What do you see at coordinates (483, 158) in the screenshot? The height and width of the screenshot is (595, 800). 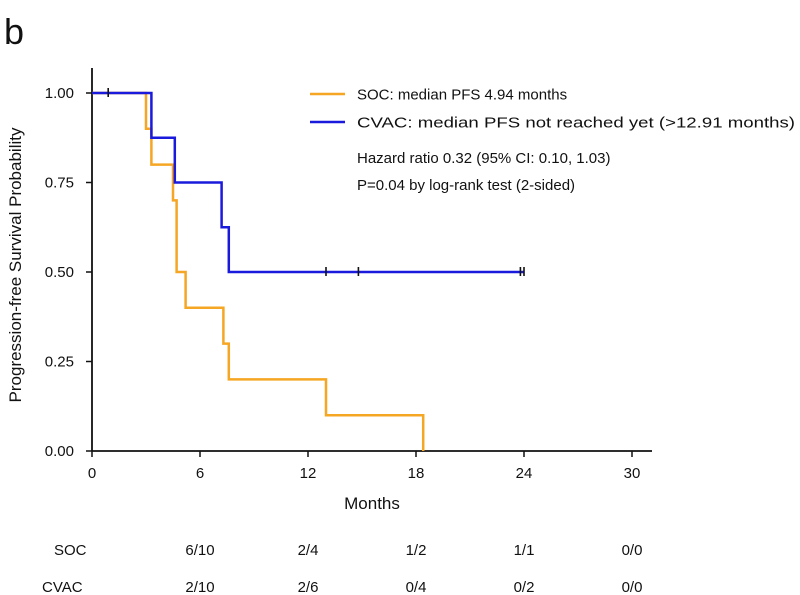 I see `hazard-ratio-annotation: Hazard ratio 0.32 (95% CI: 0.10, 1.03)` at bounding box center [483, 158].